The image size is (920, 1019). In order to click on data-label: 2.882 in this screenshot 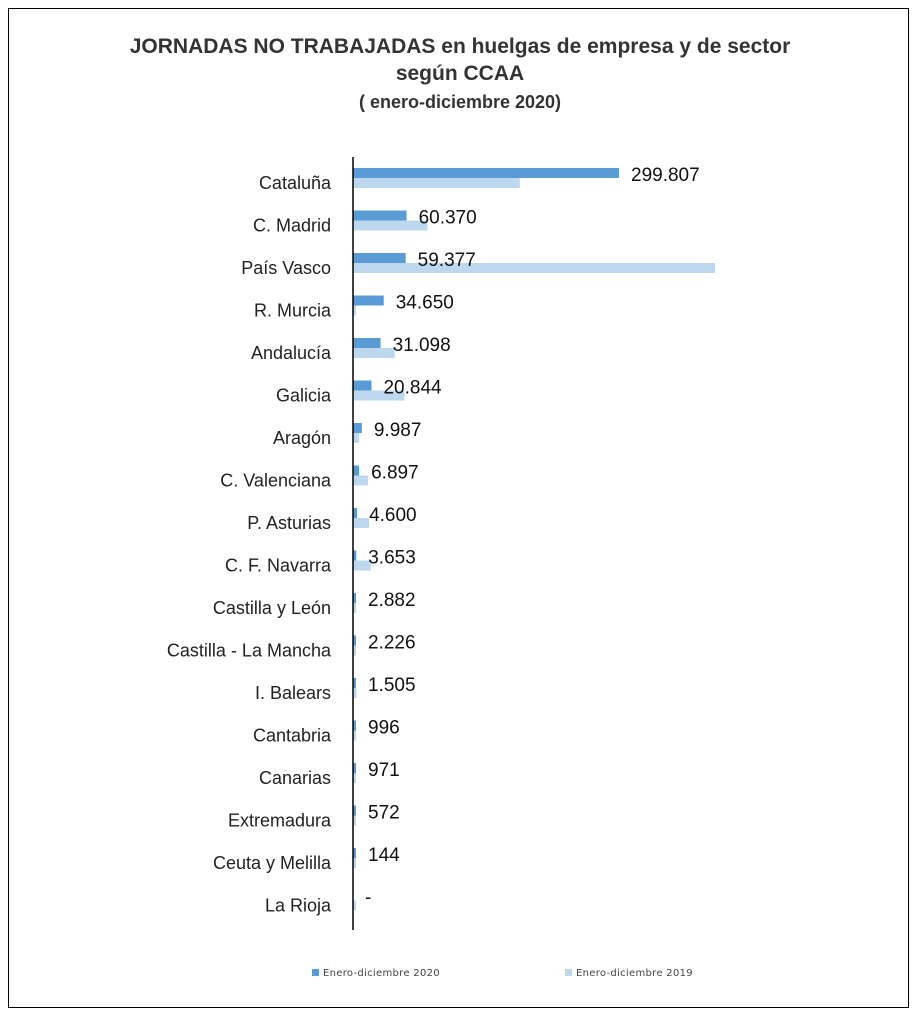, I will do `click(392, 600)`.